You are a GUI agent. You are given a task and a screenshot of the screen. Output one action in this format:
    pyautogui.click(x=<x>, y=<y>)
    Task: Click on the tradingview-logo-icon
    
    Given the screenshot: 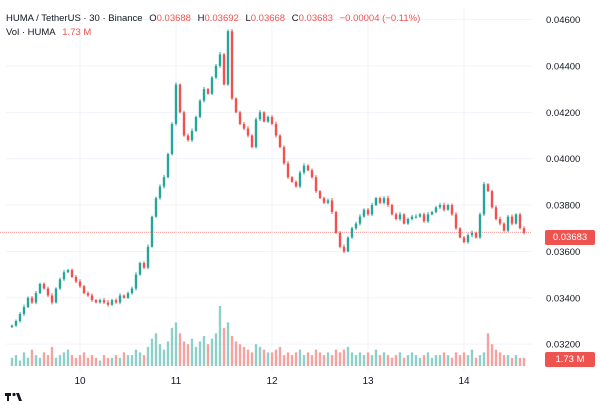 What is the action you would take?
    pyautogui.click(x=16, y=397)
    